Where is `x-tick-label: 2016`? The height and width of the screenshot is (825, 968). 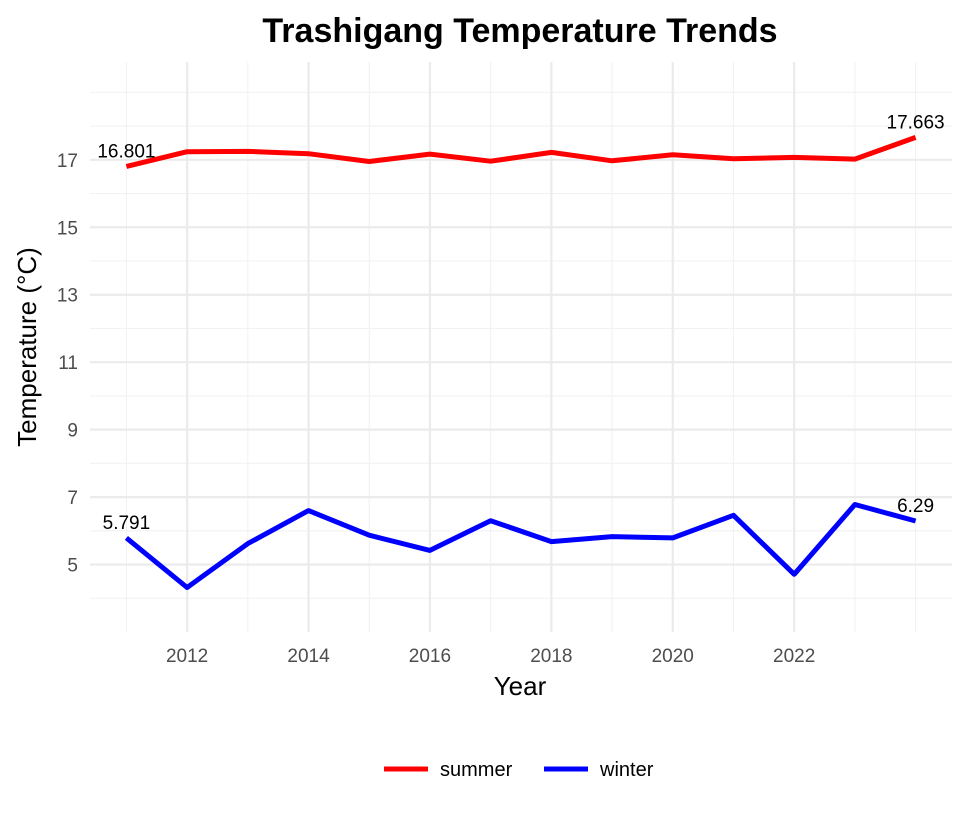 x-tick-label: 2016 is located at coordinates (430, 656).